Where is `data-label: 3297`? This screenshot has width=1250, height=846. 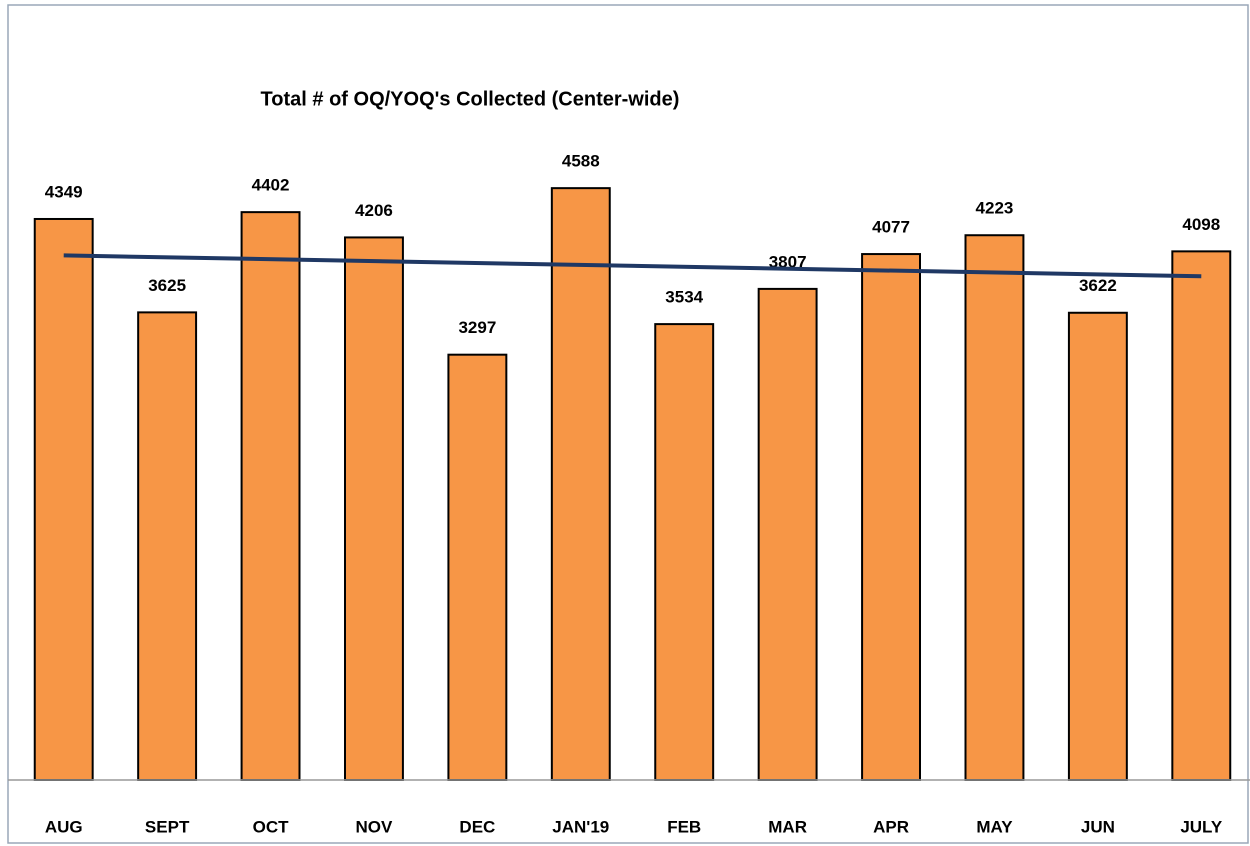 data-label: 3297 is located at coordinates (477, 327).